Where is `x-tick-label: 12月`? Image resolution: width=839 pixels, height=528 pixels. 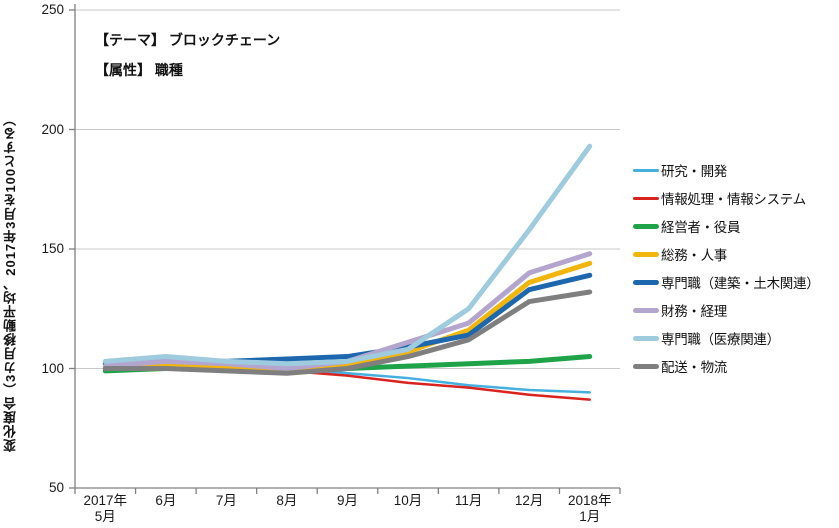 x-tick-label: 12月 is located at coordinates (529, 500).